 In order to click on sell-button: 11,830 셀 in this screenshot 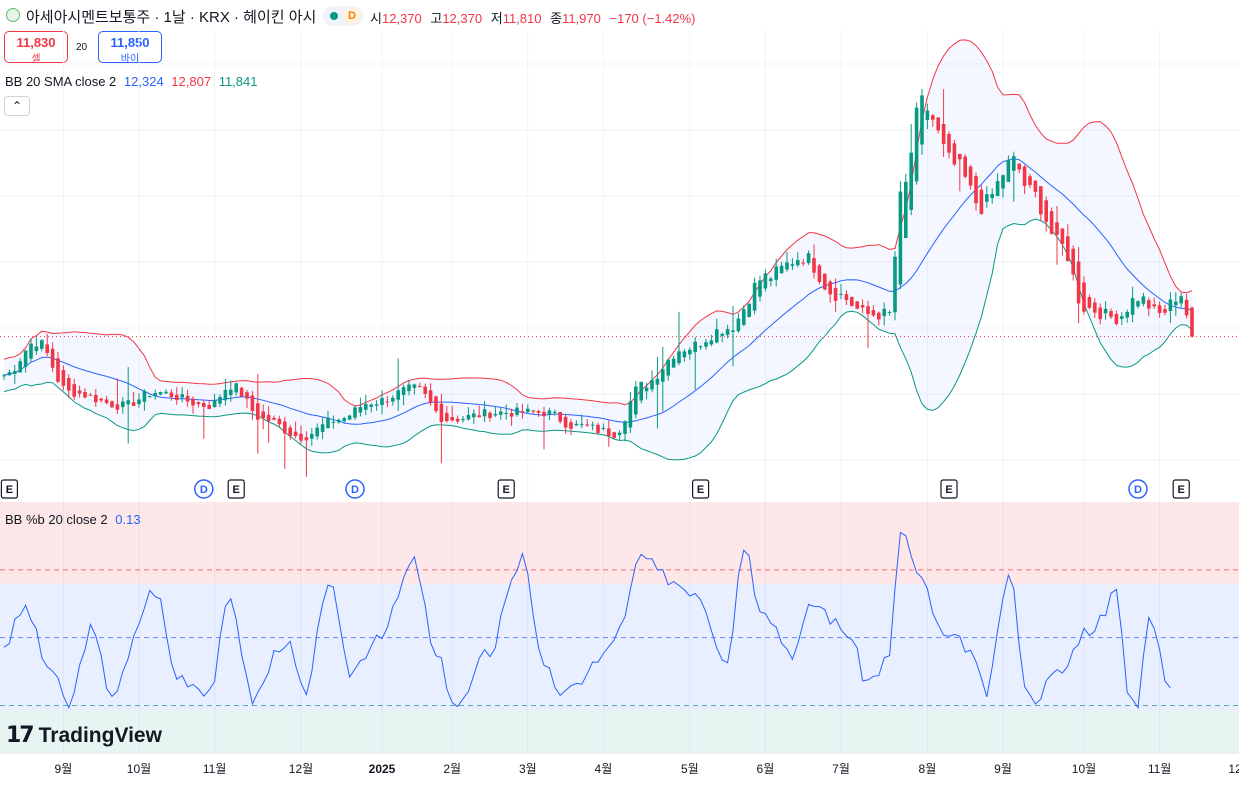, I will do `click(36, 48)`.